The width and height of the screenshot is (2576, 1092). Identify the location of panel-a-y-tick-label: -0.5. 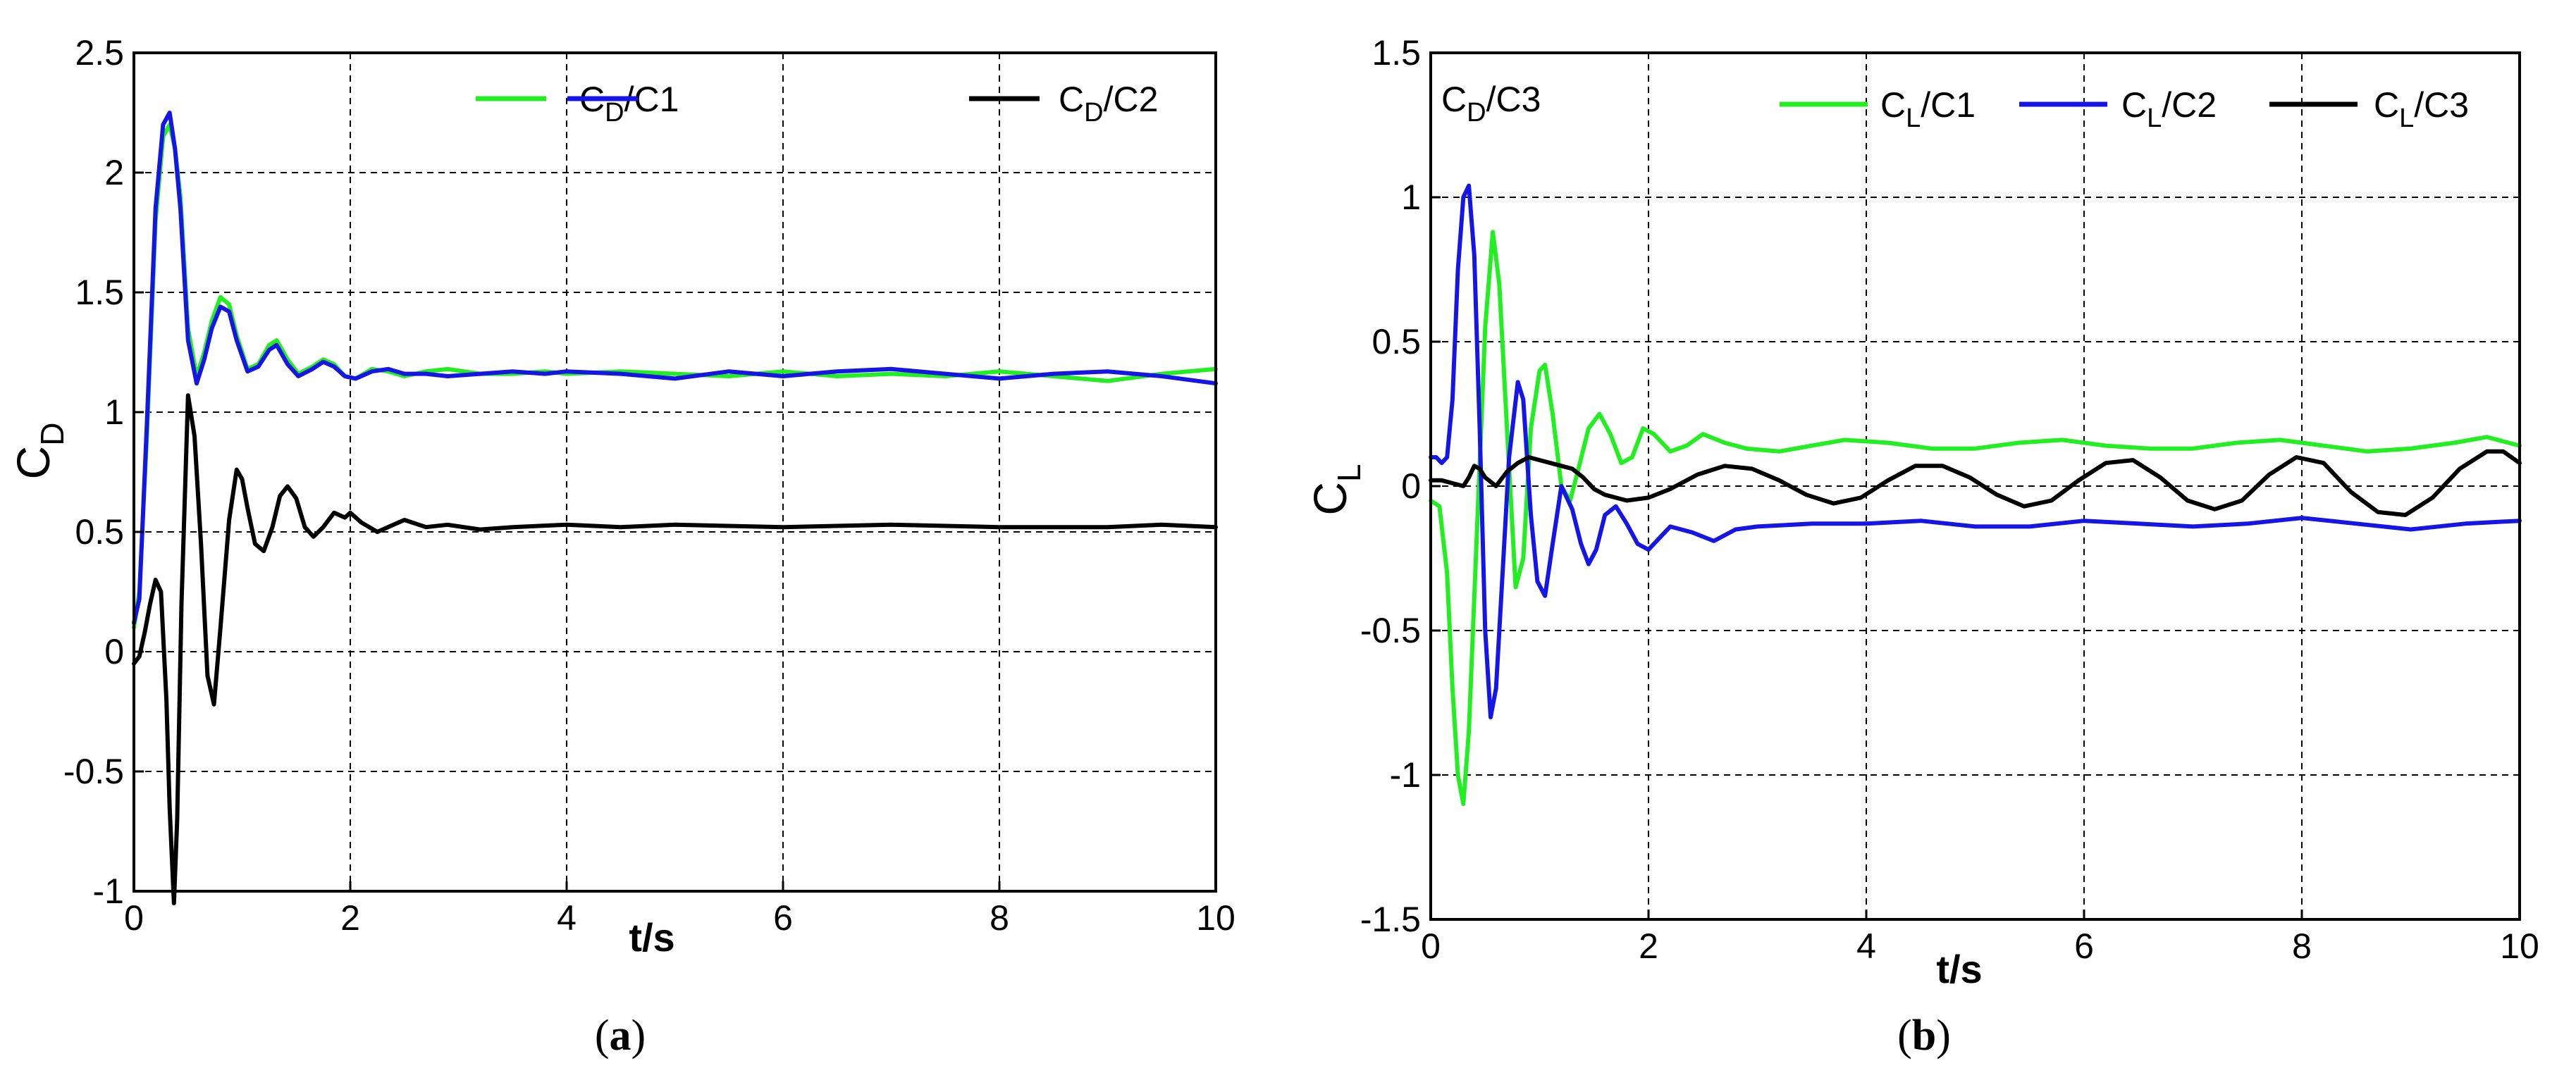
(93, 771).